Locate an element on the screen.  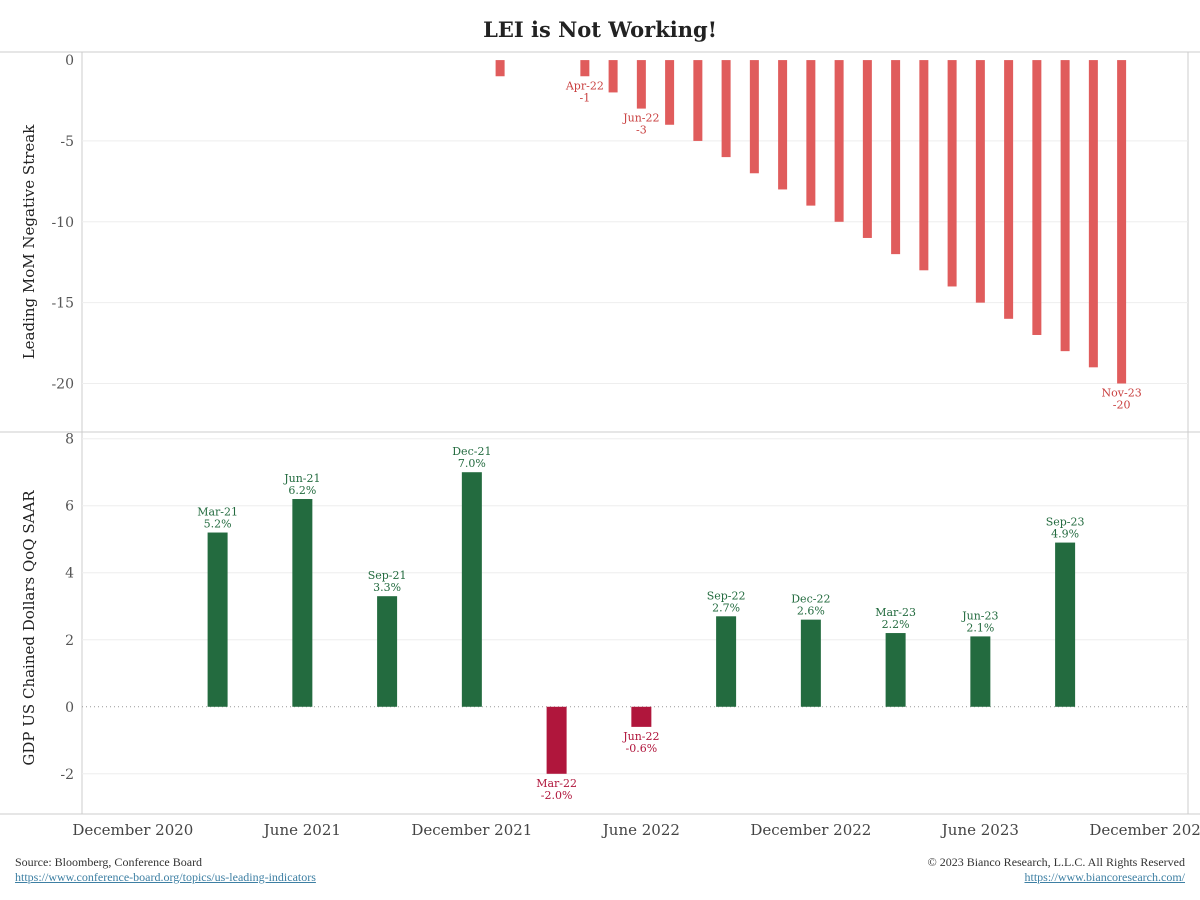
lei-annotation-value: -1 is located at coordinates (584, 97).